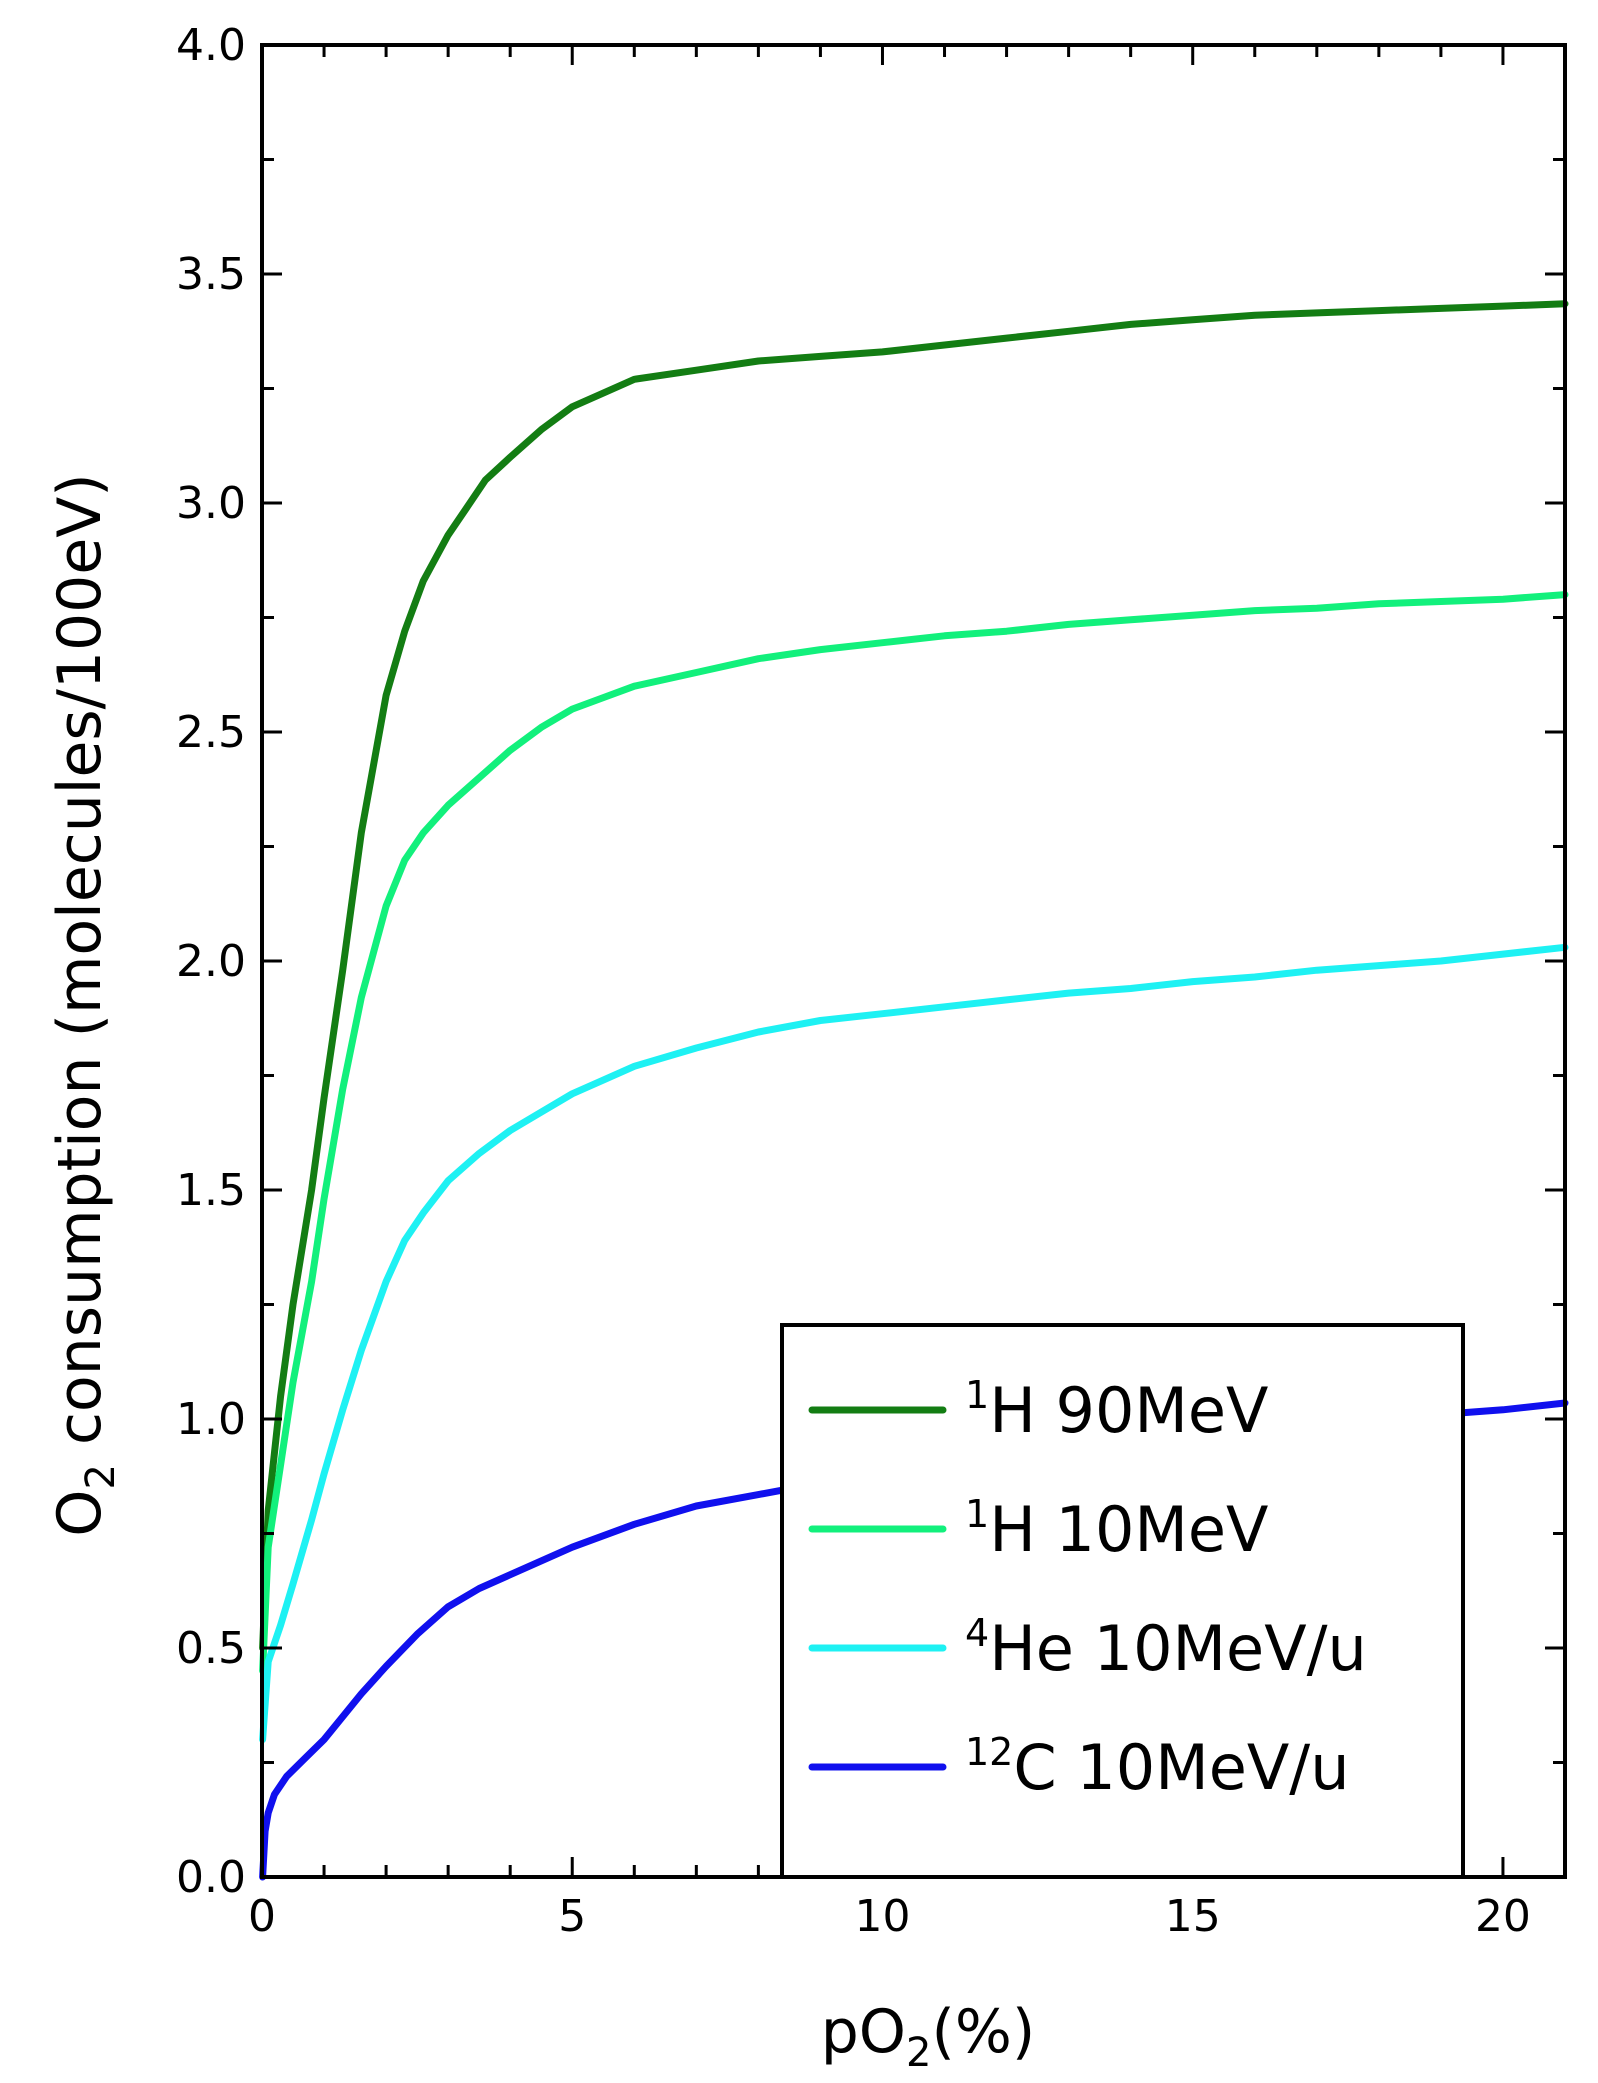  I want to click on y-tick-label: 2.0, so click(211, 961).